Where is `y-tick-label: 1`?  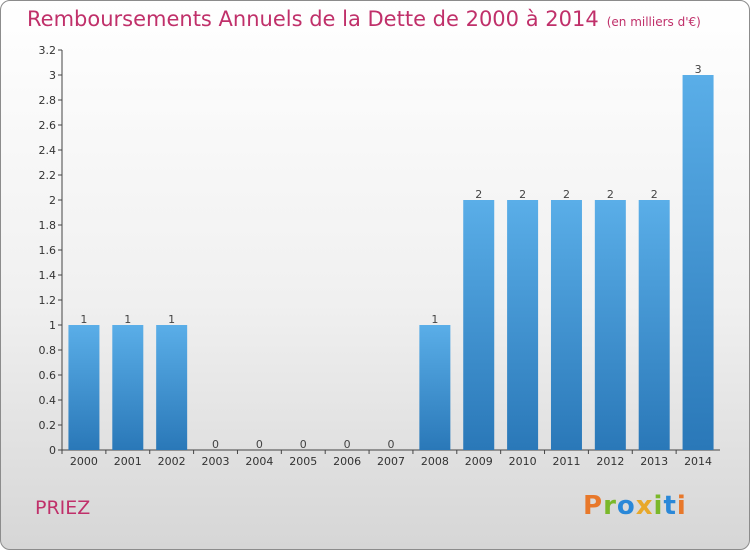
y-tick-label: 1 is located at coordinates (52, 325).